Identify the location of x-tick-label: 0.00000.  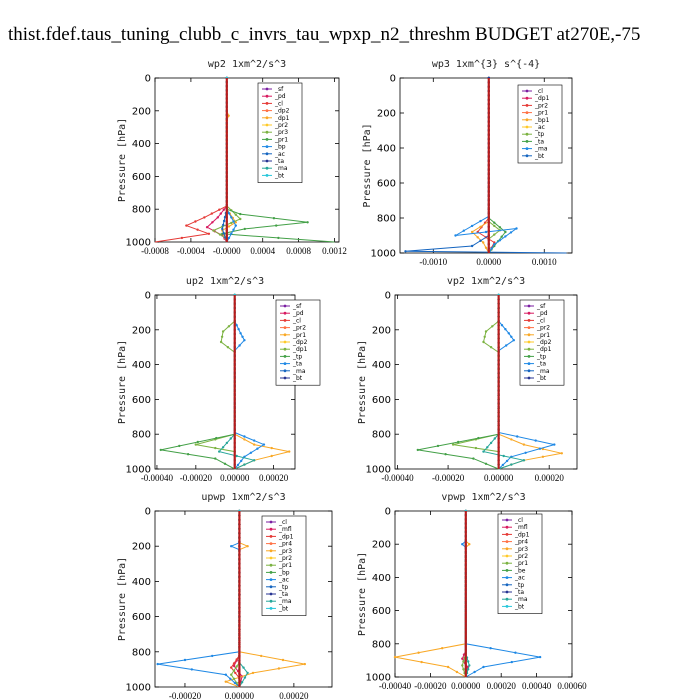
(466, 686).